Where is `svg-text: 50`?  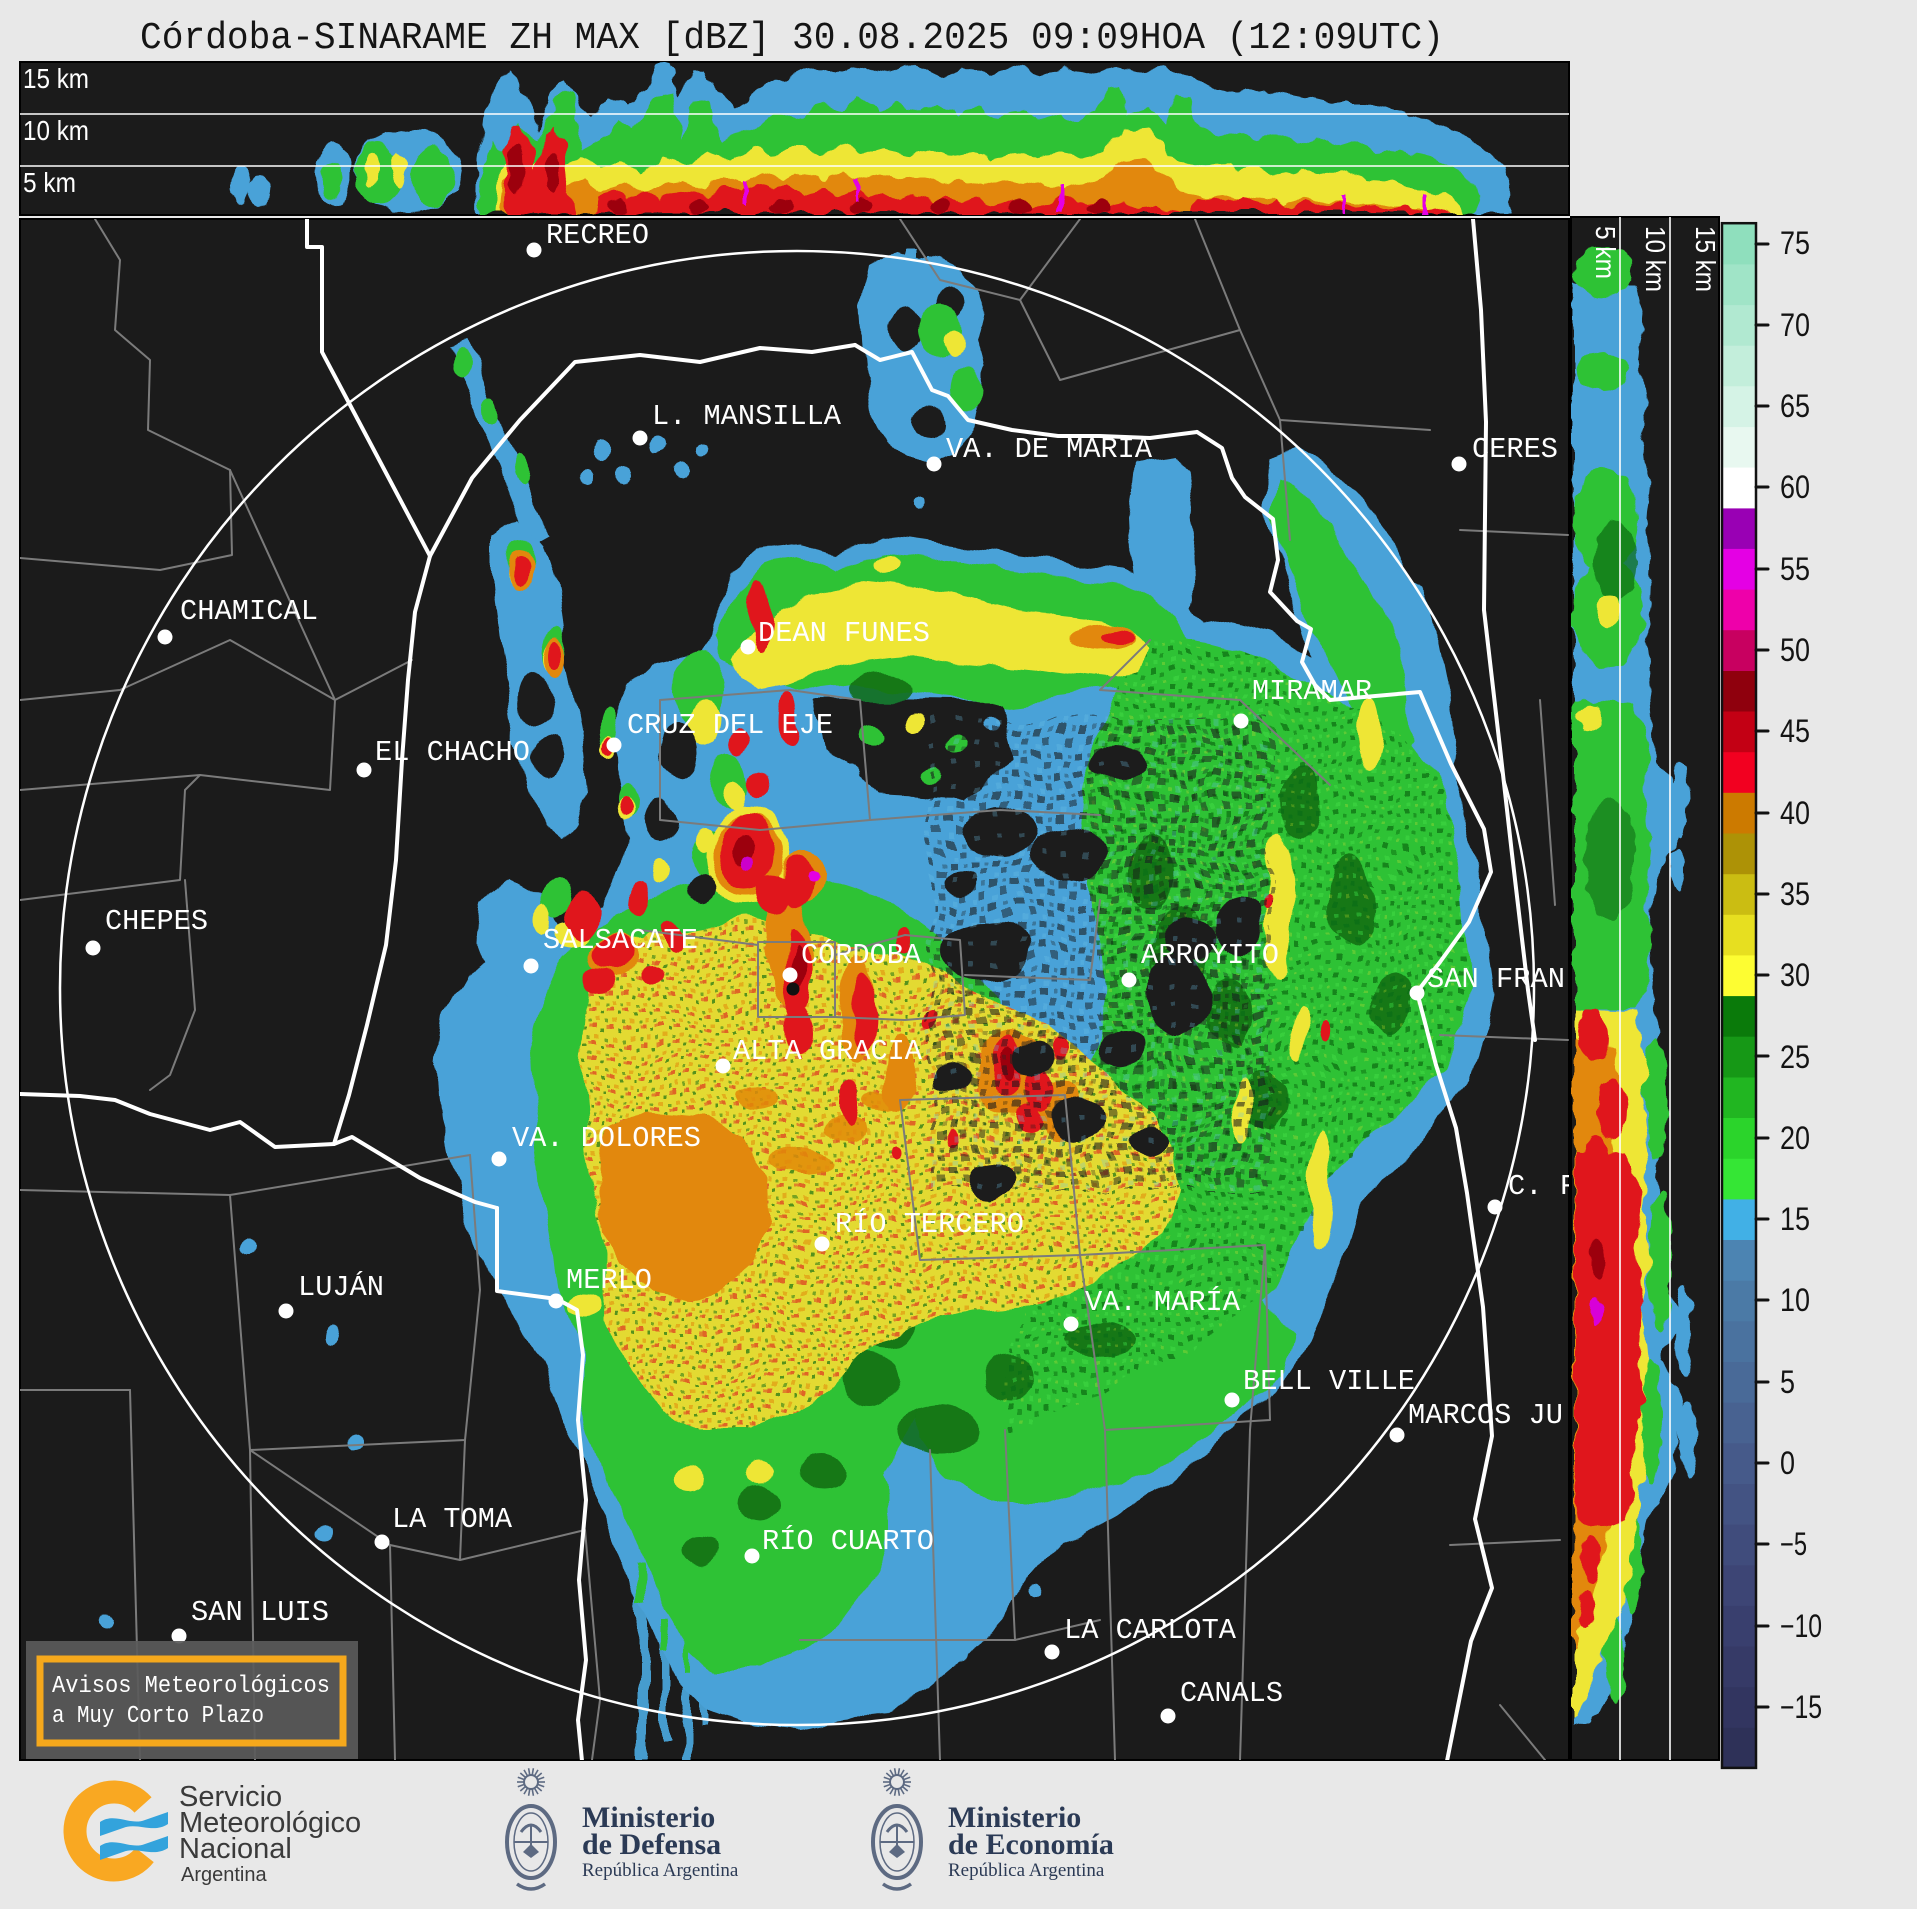 svg-text: 50 is located at coordinates (1795, 650).